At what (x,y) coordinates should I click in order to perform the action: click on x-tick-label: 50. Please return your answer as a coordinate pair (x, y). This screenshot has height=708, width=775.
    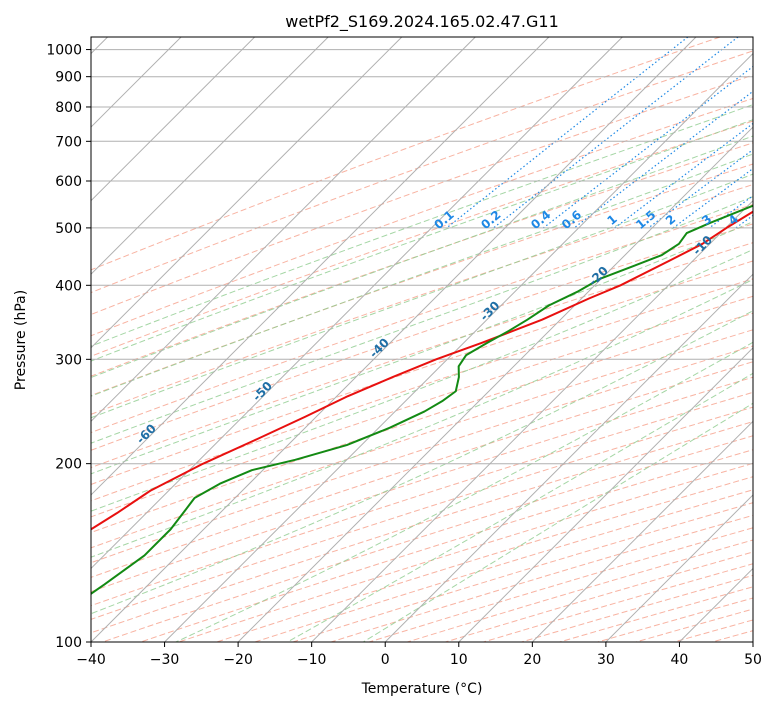
    Looking at the image, I should click on (753, 660).